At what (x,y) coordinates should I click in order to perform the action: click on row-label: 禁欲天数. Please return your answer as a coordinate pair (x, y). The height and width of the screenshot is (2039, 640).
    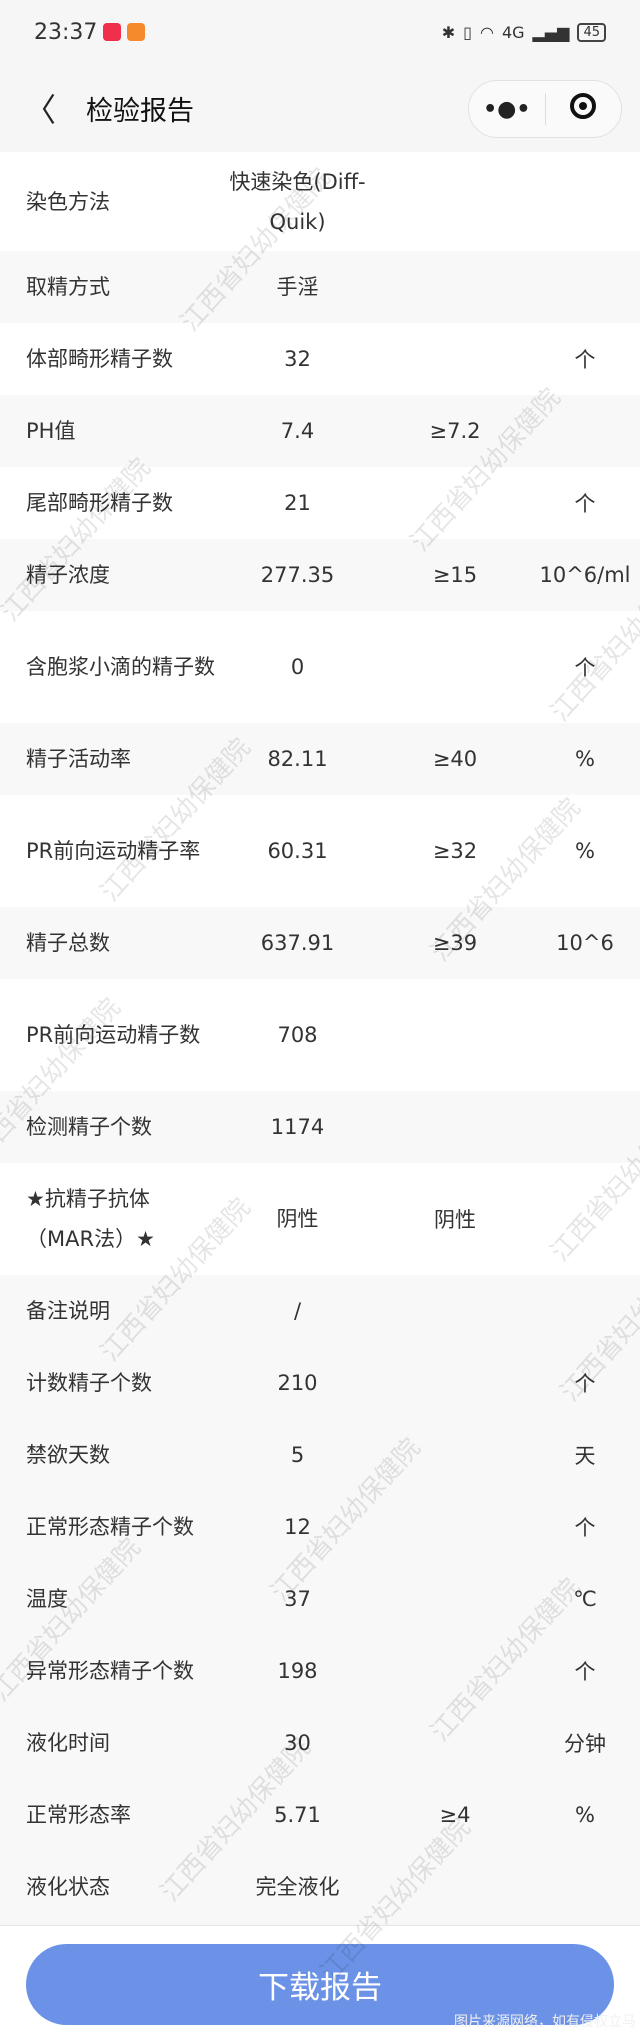
    Looking at the image, I should click on (68, 1455).